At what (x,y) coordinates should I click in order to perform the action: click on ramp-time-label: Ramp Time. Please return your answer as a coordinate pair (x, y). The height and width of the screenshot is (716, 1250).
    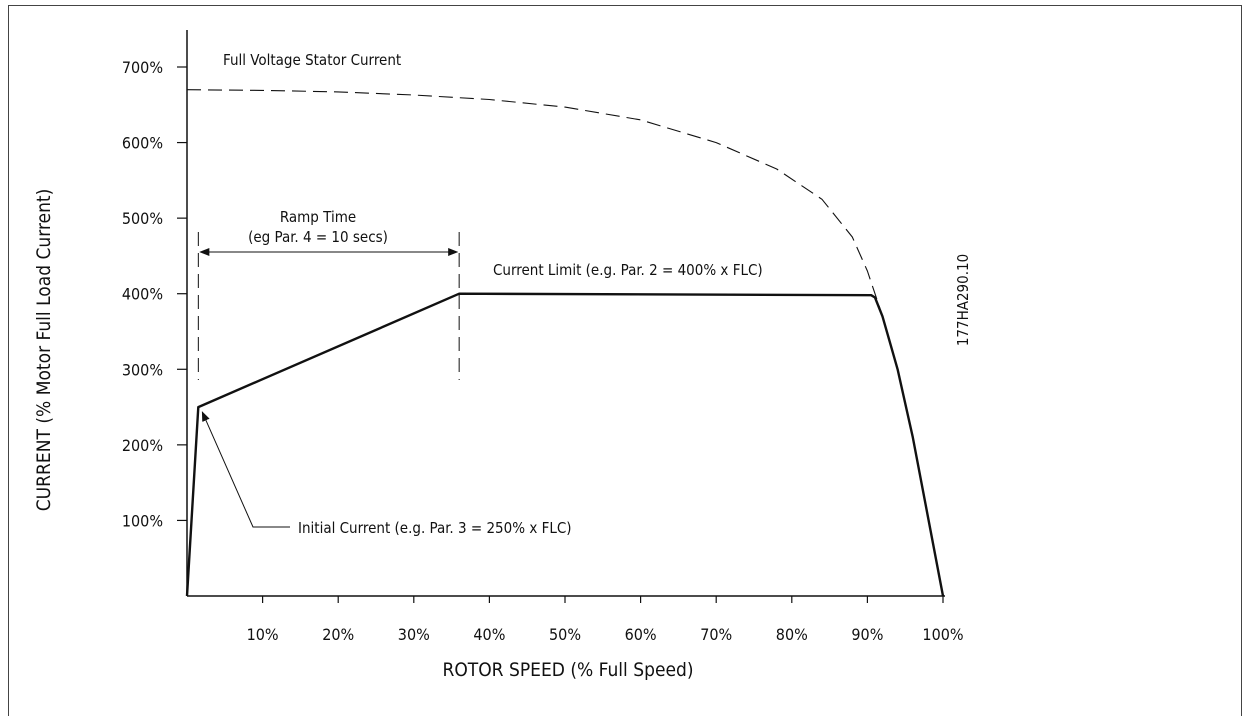
    Looking at the image, I should click on (318, 217).